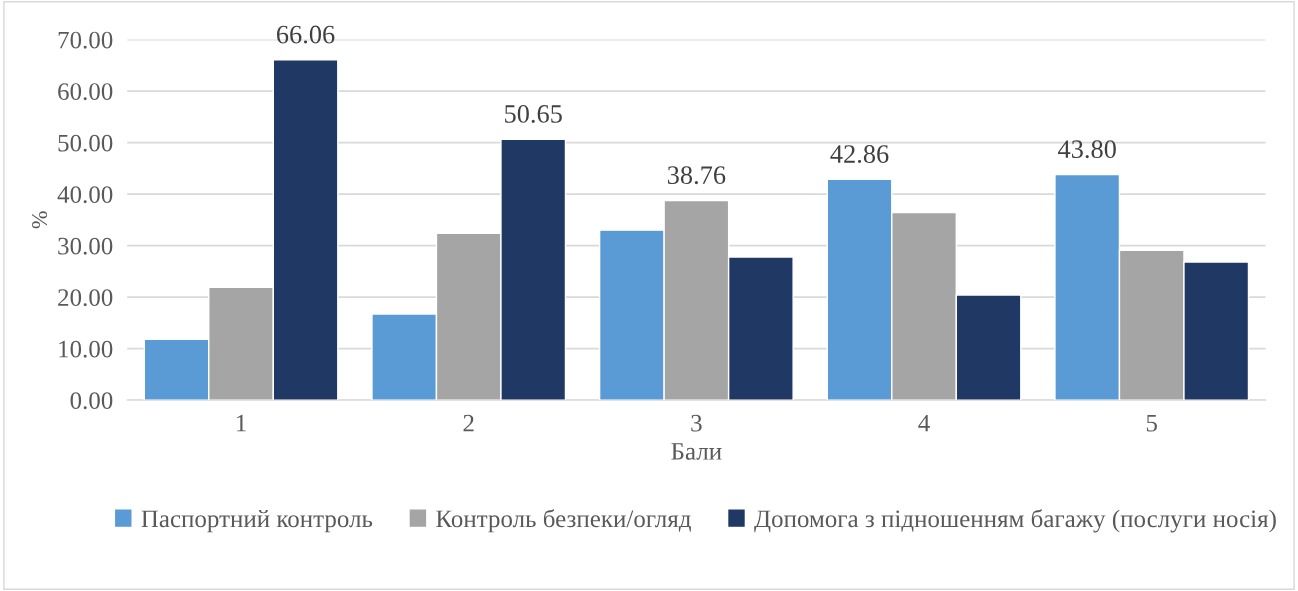 This screenshot has height=591, width=1298. Describe the element at coordinates (696, 175) in the screenshot. I see `data-label: 38.76` at that location.